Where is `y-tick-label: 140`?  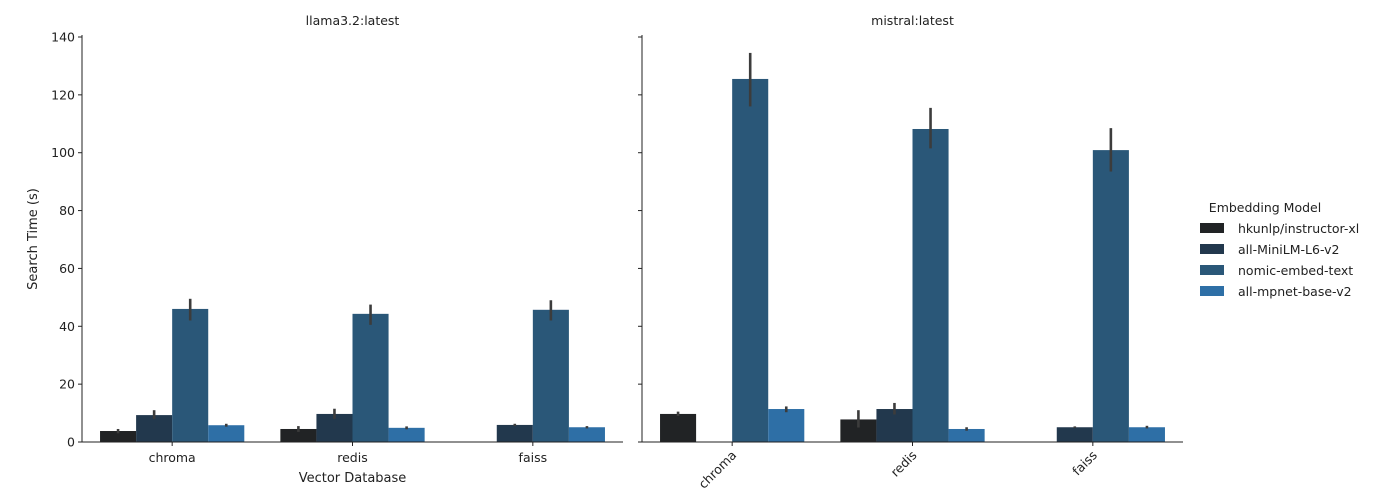
y-tick-label: 140 is located at coordinates (63, 37).